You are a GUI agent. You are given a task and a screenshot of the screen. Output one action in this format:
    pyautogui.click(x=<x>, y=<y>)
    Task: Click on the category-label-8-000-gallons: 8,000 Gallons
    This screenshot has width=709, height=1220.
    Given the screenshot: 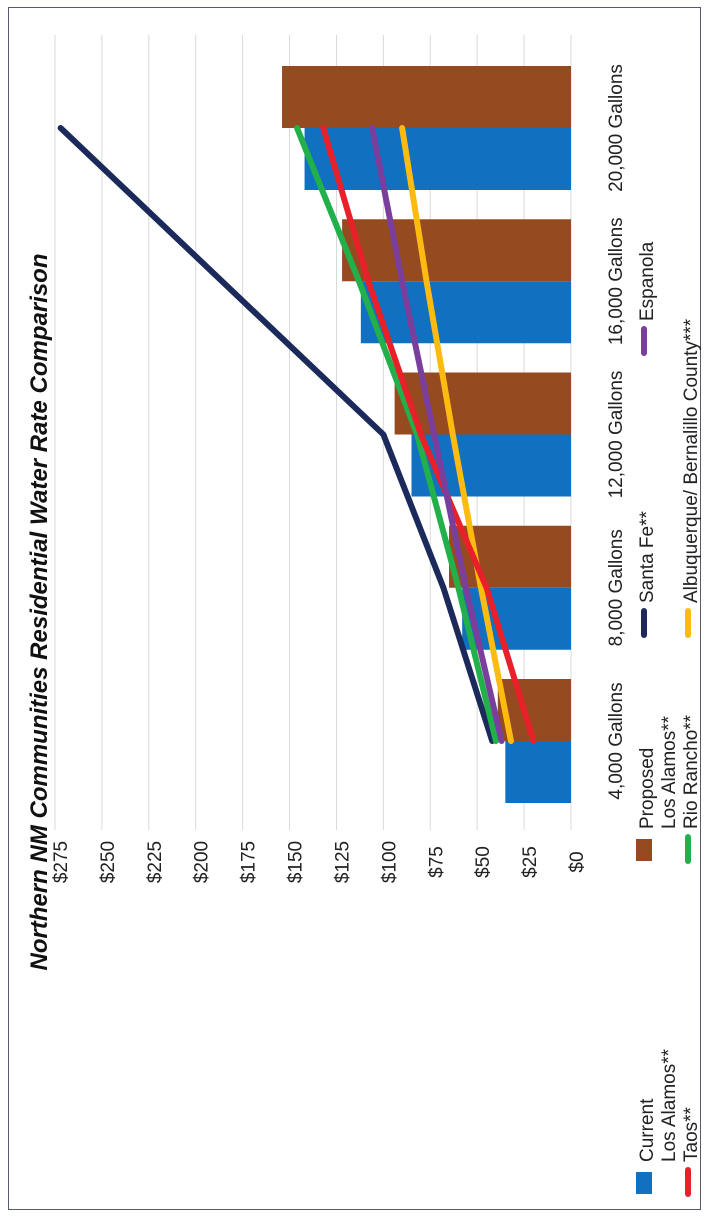 What is the action you would take?
    pyautogui.click(x=616, y=587)
    